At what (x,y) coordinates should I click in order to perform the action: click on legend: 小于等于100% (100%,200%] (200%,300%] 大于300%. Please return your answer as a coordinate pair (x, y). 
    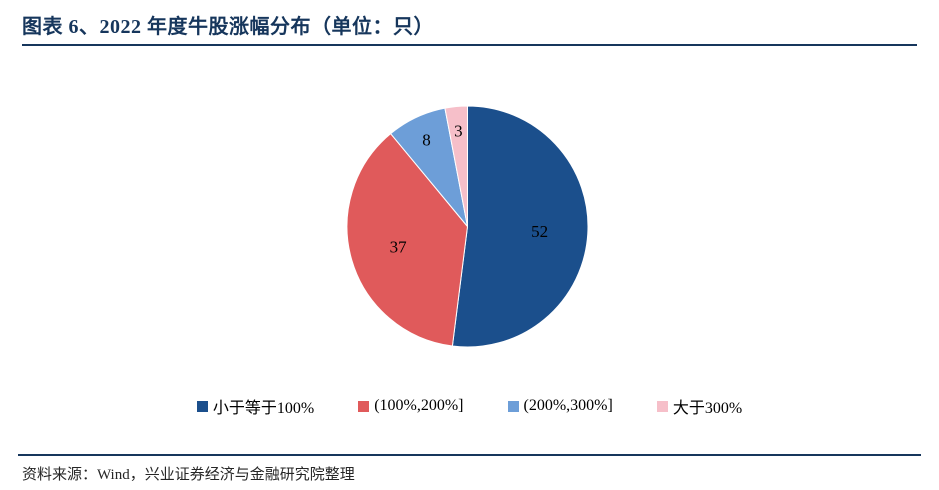
    Looking at the image, I should click on (469, 406).